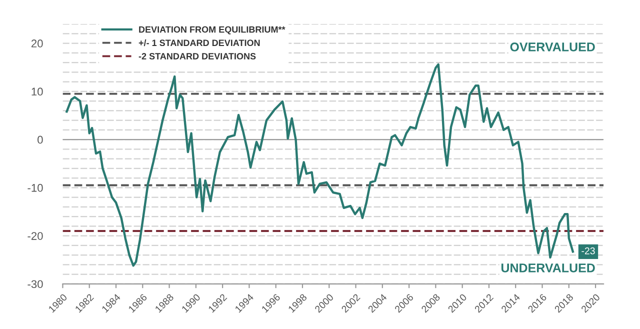 Image resolution: width=640 pixels, height=329 pixels. Describe the element at coordinates (35, 284) in the screenshot. I see `y-tick-label: -30` at that location.